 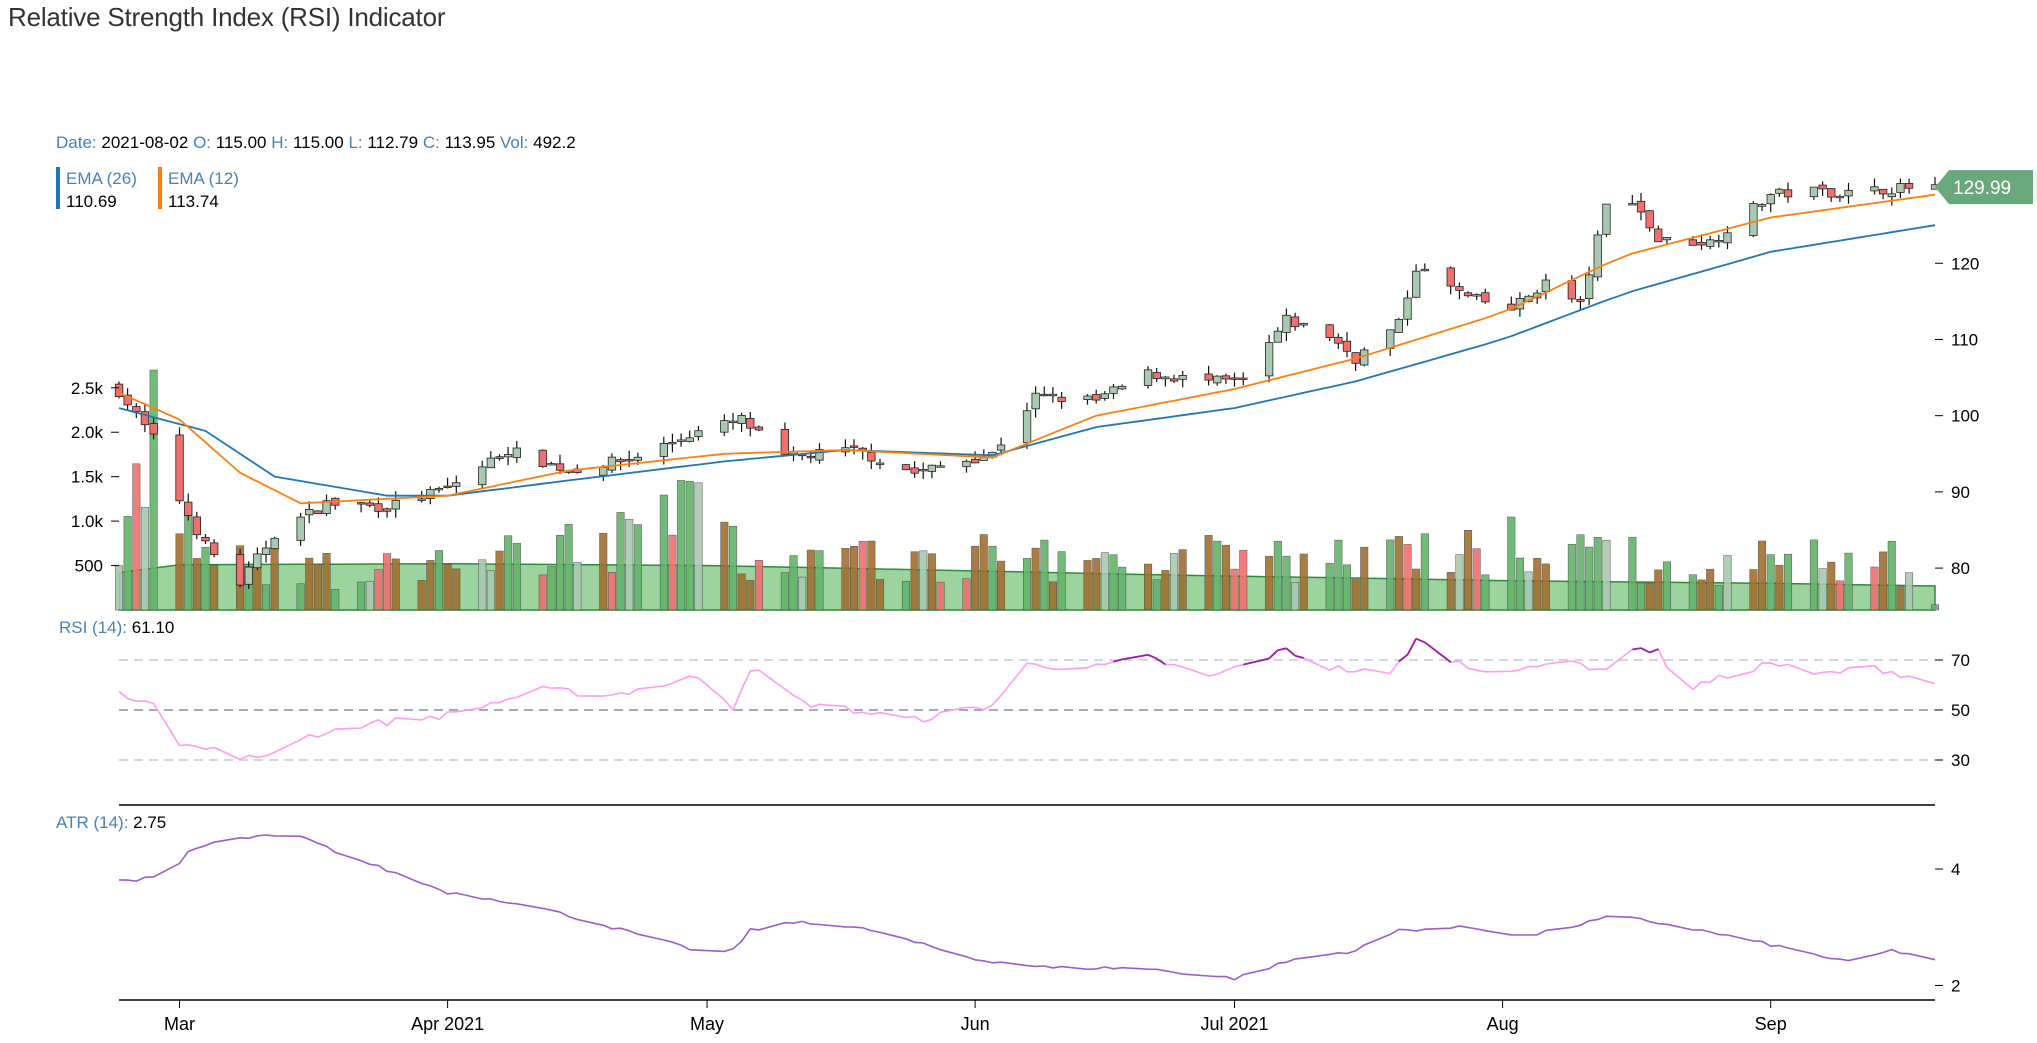 I want to click on low-value: 112.79, so click(x=393, y=142).